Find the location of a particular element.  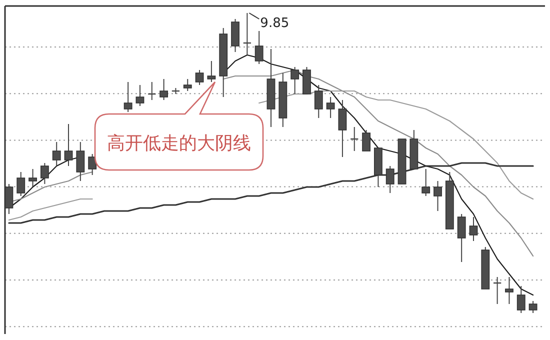

annotation: 9.85 is located at coordinates (275, 23).